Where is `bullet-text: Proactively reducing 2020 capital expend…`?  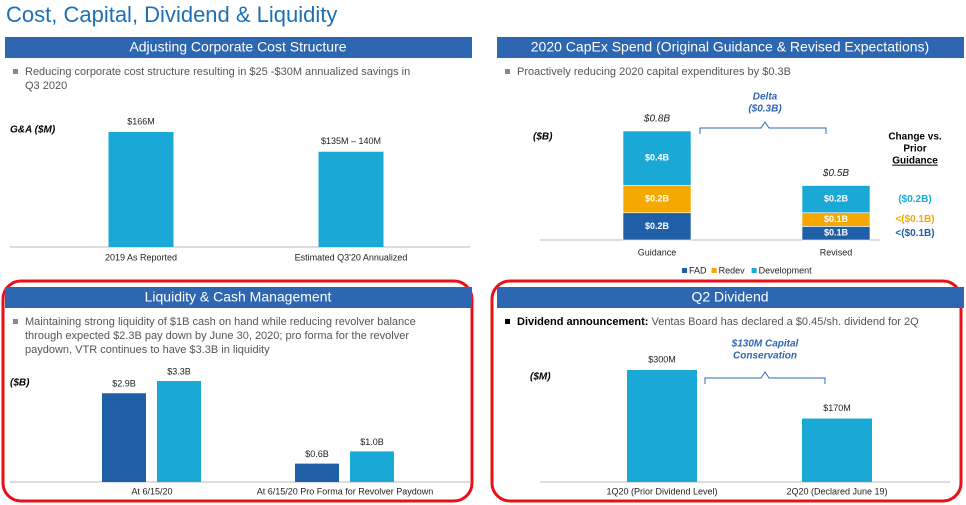 bullet-text: Proactively reducing 2020 capital expend… is located at coordinates (654, 72).